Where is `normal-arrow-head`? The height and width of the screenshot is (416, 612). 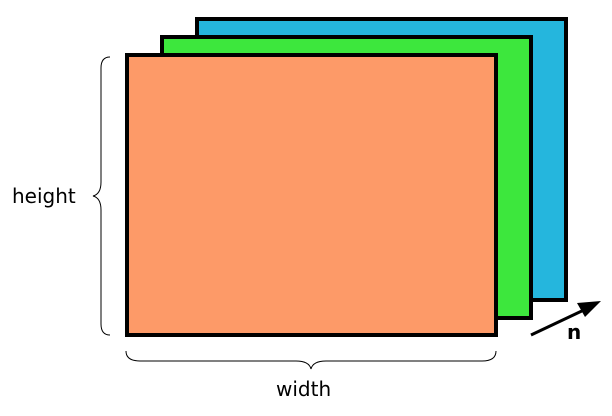
normal-arrow-head is located at coordinates (589, 309).